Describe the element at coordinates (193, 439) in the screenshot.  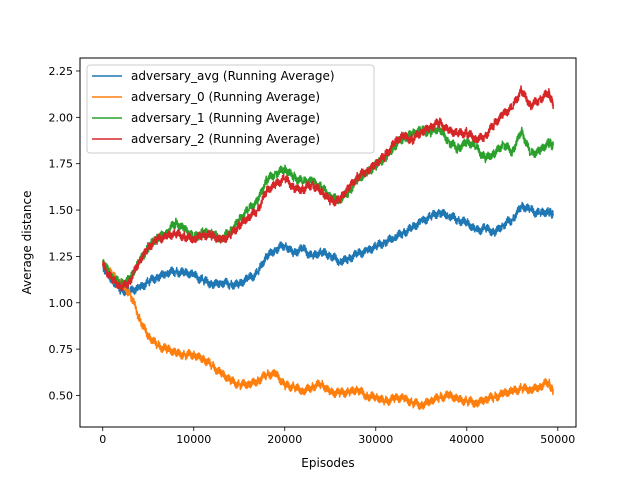
I see `x-tick-label: 10000` at that location.